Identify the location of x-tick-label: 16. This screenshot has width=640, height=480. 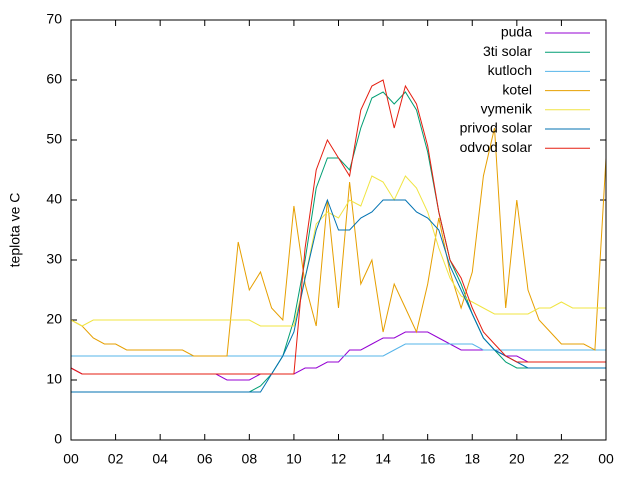
(428, 459).